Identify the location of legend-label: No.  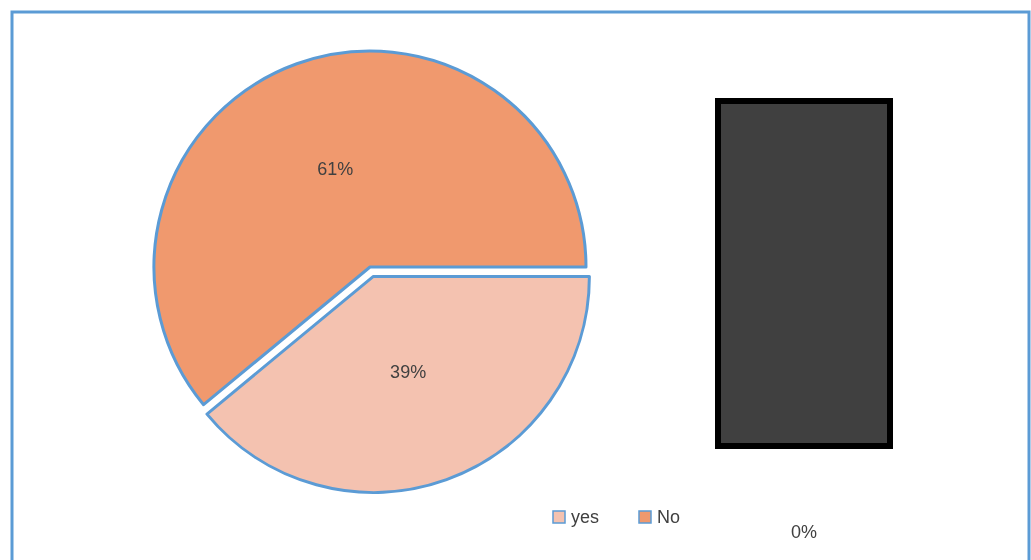
(669, 516).